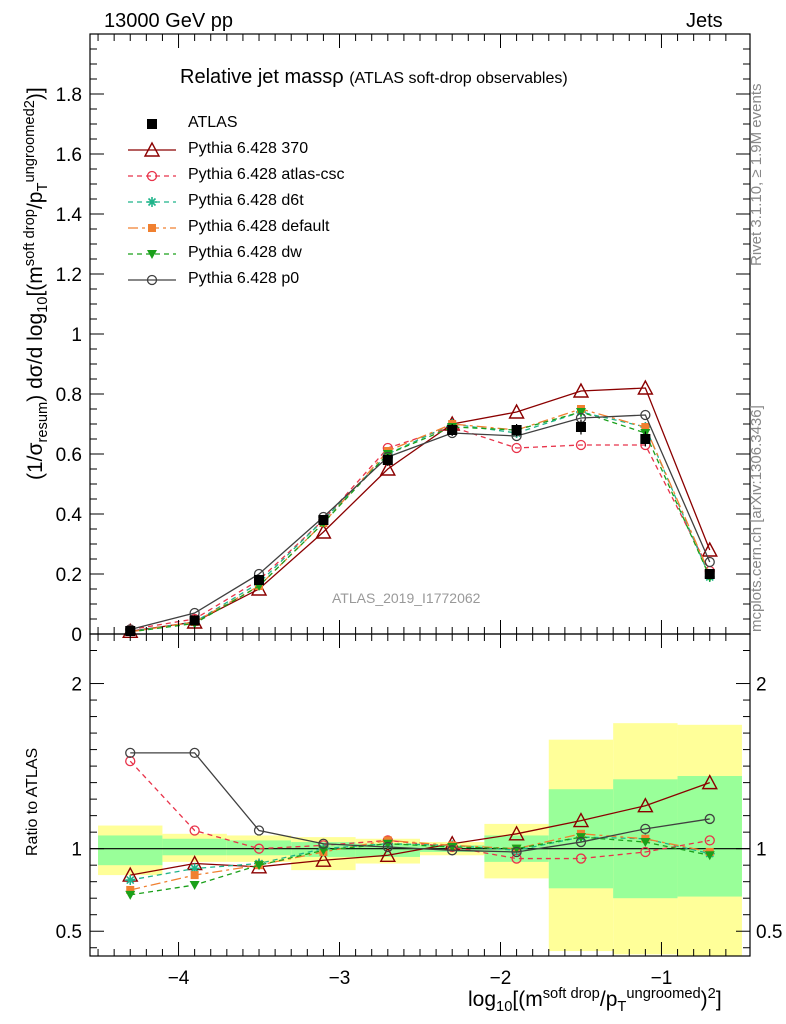 The width and height of the screenshot is (786, 1024). I want to click on x-tick-label: −2, so click(501, 978).